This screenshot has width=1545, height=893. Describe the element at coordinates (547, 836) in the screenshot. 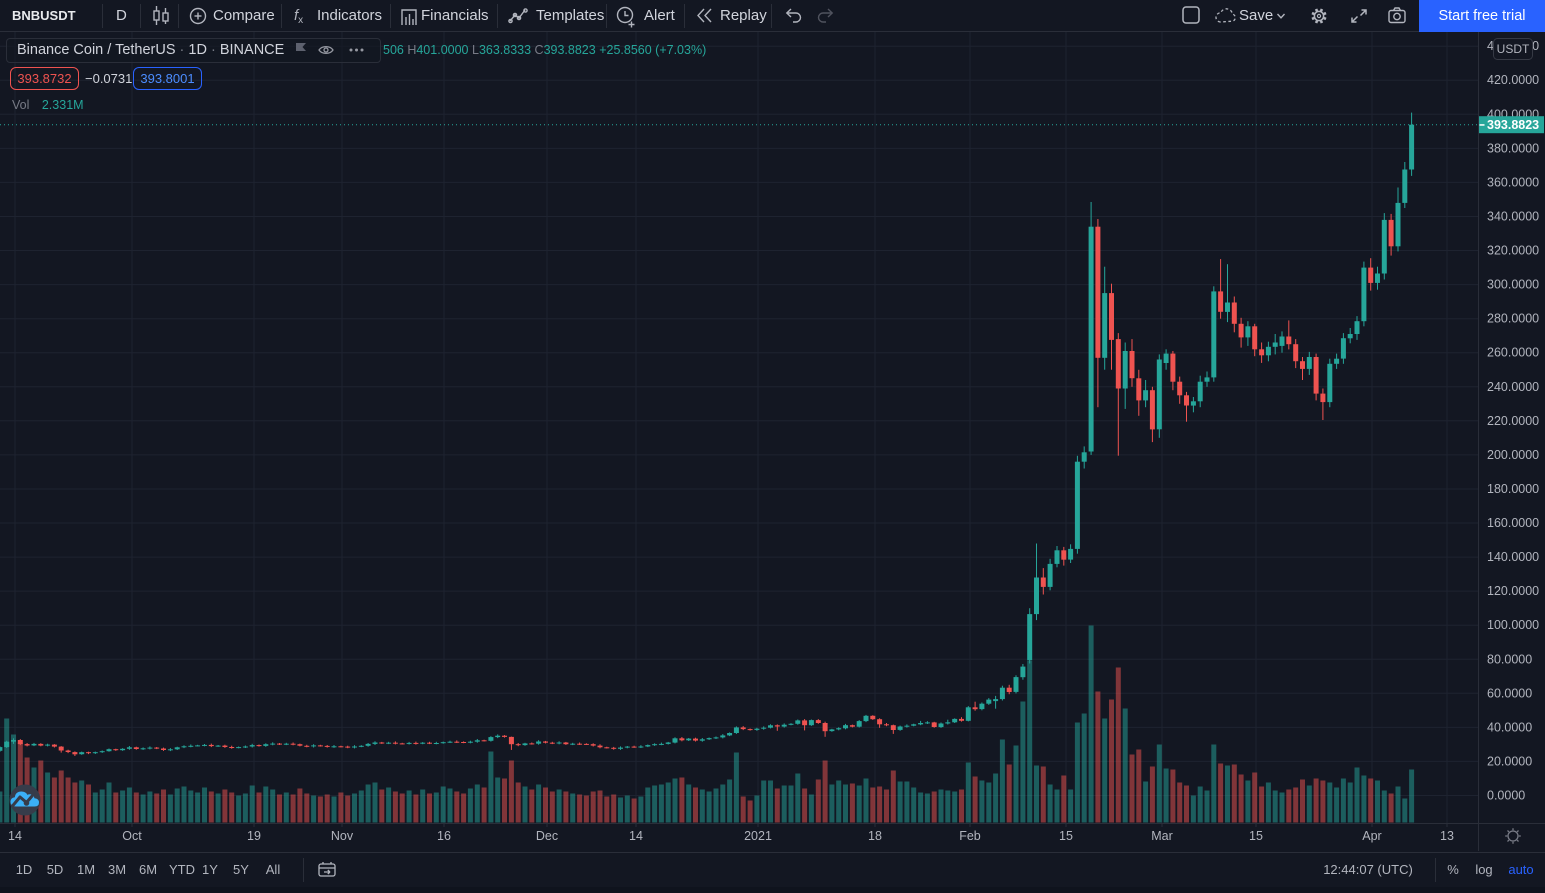

I see `svg-text: Dec` at that location.